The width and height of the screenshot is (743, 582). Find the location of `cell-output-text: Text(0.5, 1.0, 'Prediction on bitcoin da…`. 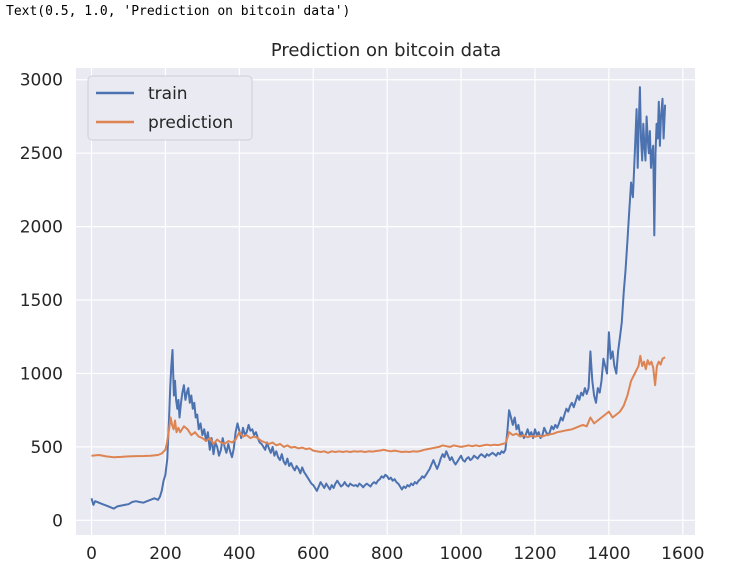

cell-output-text: Text(0.5, 1.0, 'Prediction on bitcoin da… is located at coordinates (178, 11).